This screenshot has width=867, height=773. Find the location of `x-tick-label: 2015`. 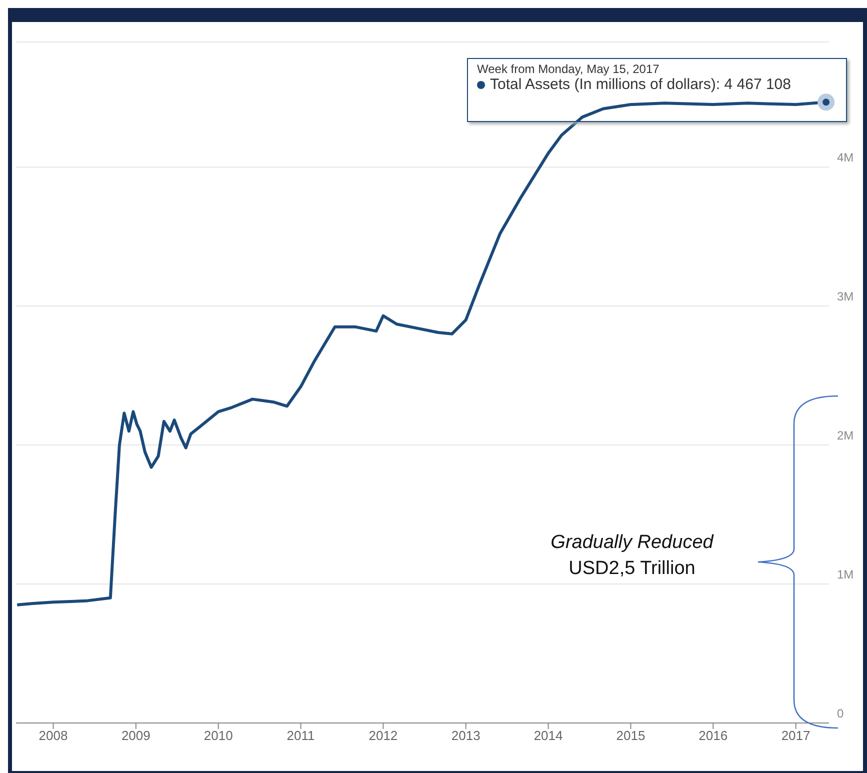

x-tick-label: 2015 is located at coordinates (631, 736).